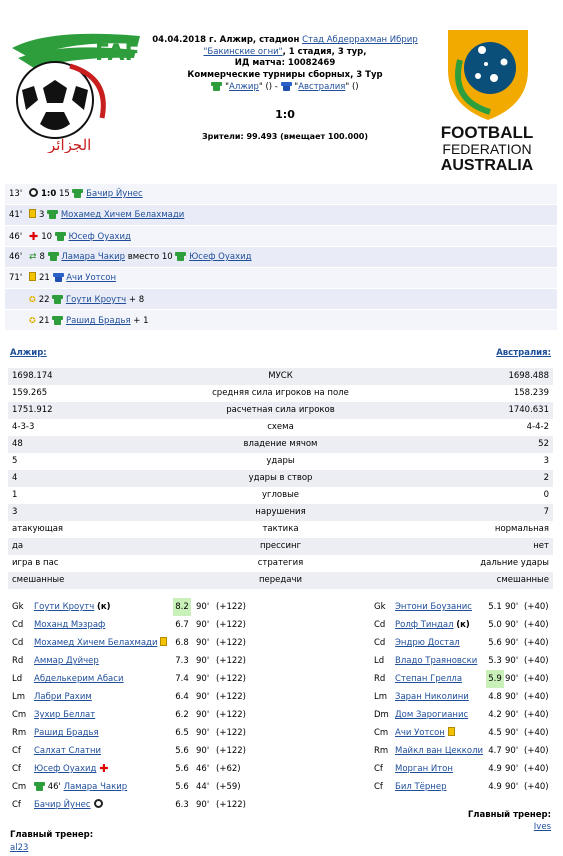 This screenshot has height=856, width=563. I want to click on player-name-link: Владо Траяновски, so click(436, 661).